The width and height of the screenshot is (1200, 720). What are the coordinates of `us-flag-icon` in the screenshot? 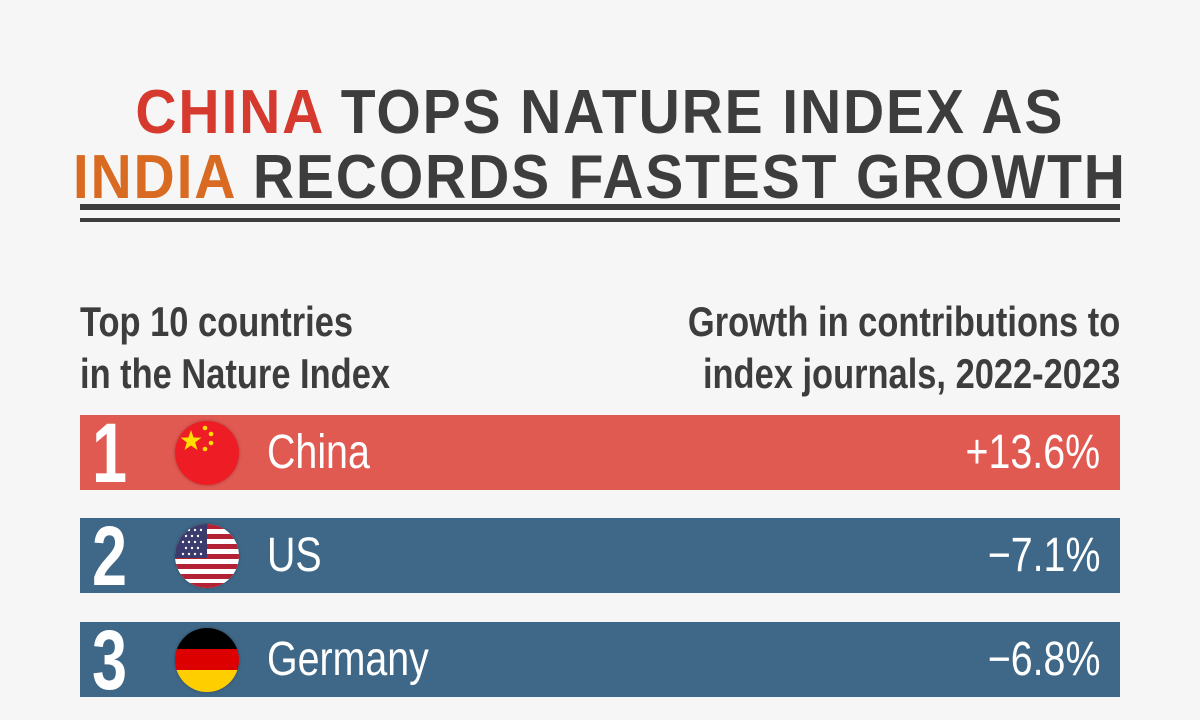 It's located at (207, 556).